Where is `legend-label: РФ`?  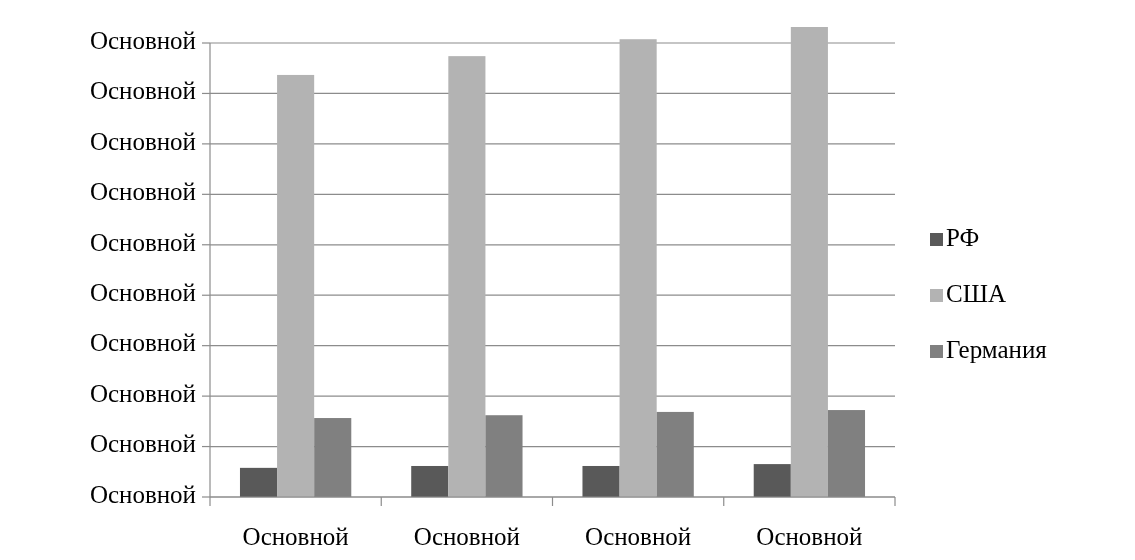
legend-label: РФ is located at coordinates (963, 237).